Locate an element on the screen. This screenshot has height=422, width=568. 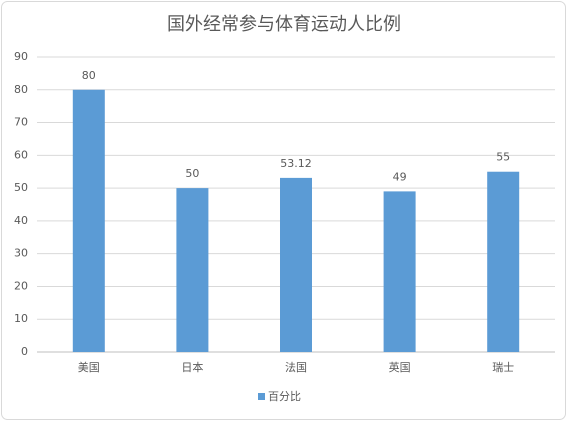
x-tick-label: 美国 is located at coordinates (89, 367).